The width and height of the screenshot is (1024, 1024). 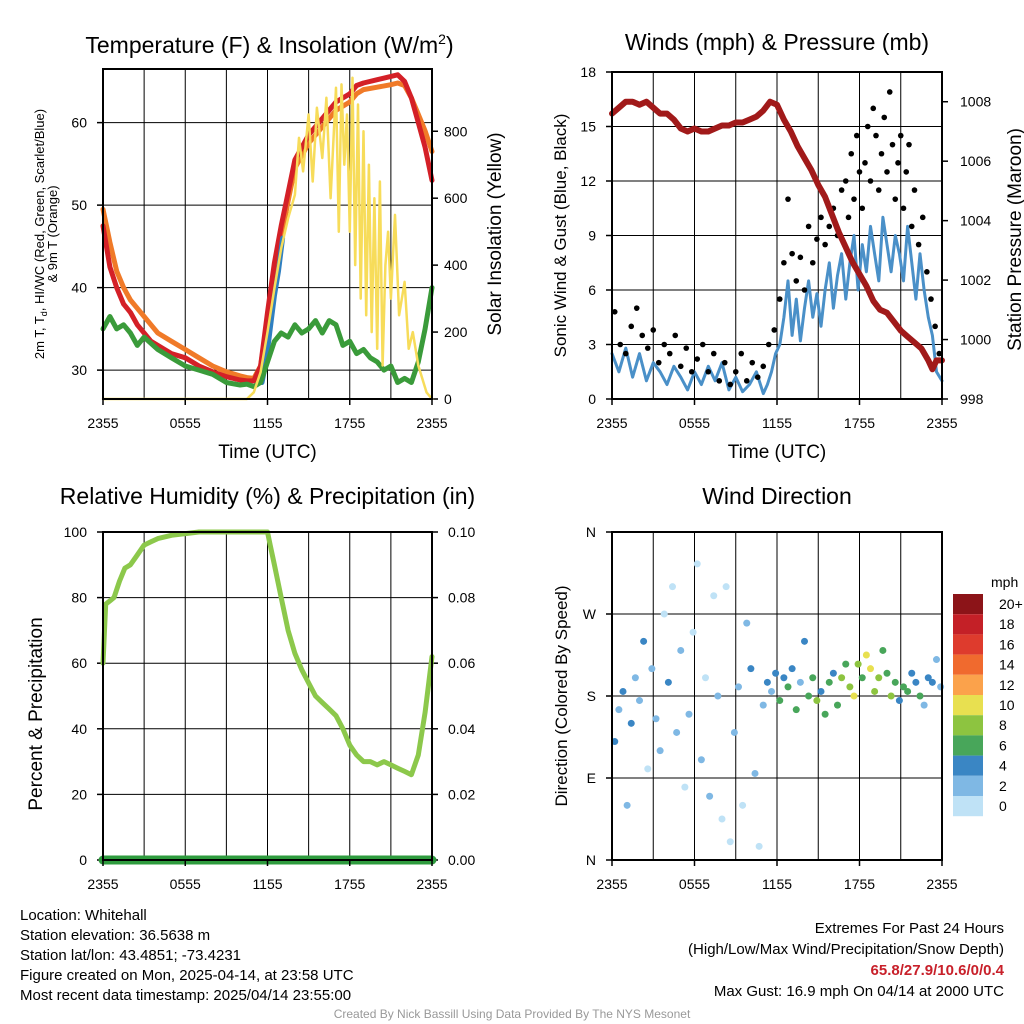 What do you see at coordinates (448, 399) in the screenshot?
I see `y2-tick-label: 0` at bounding box center [448, 399].